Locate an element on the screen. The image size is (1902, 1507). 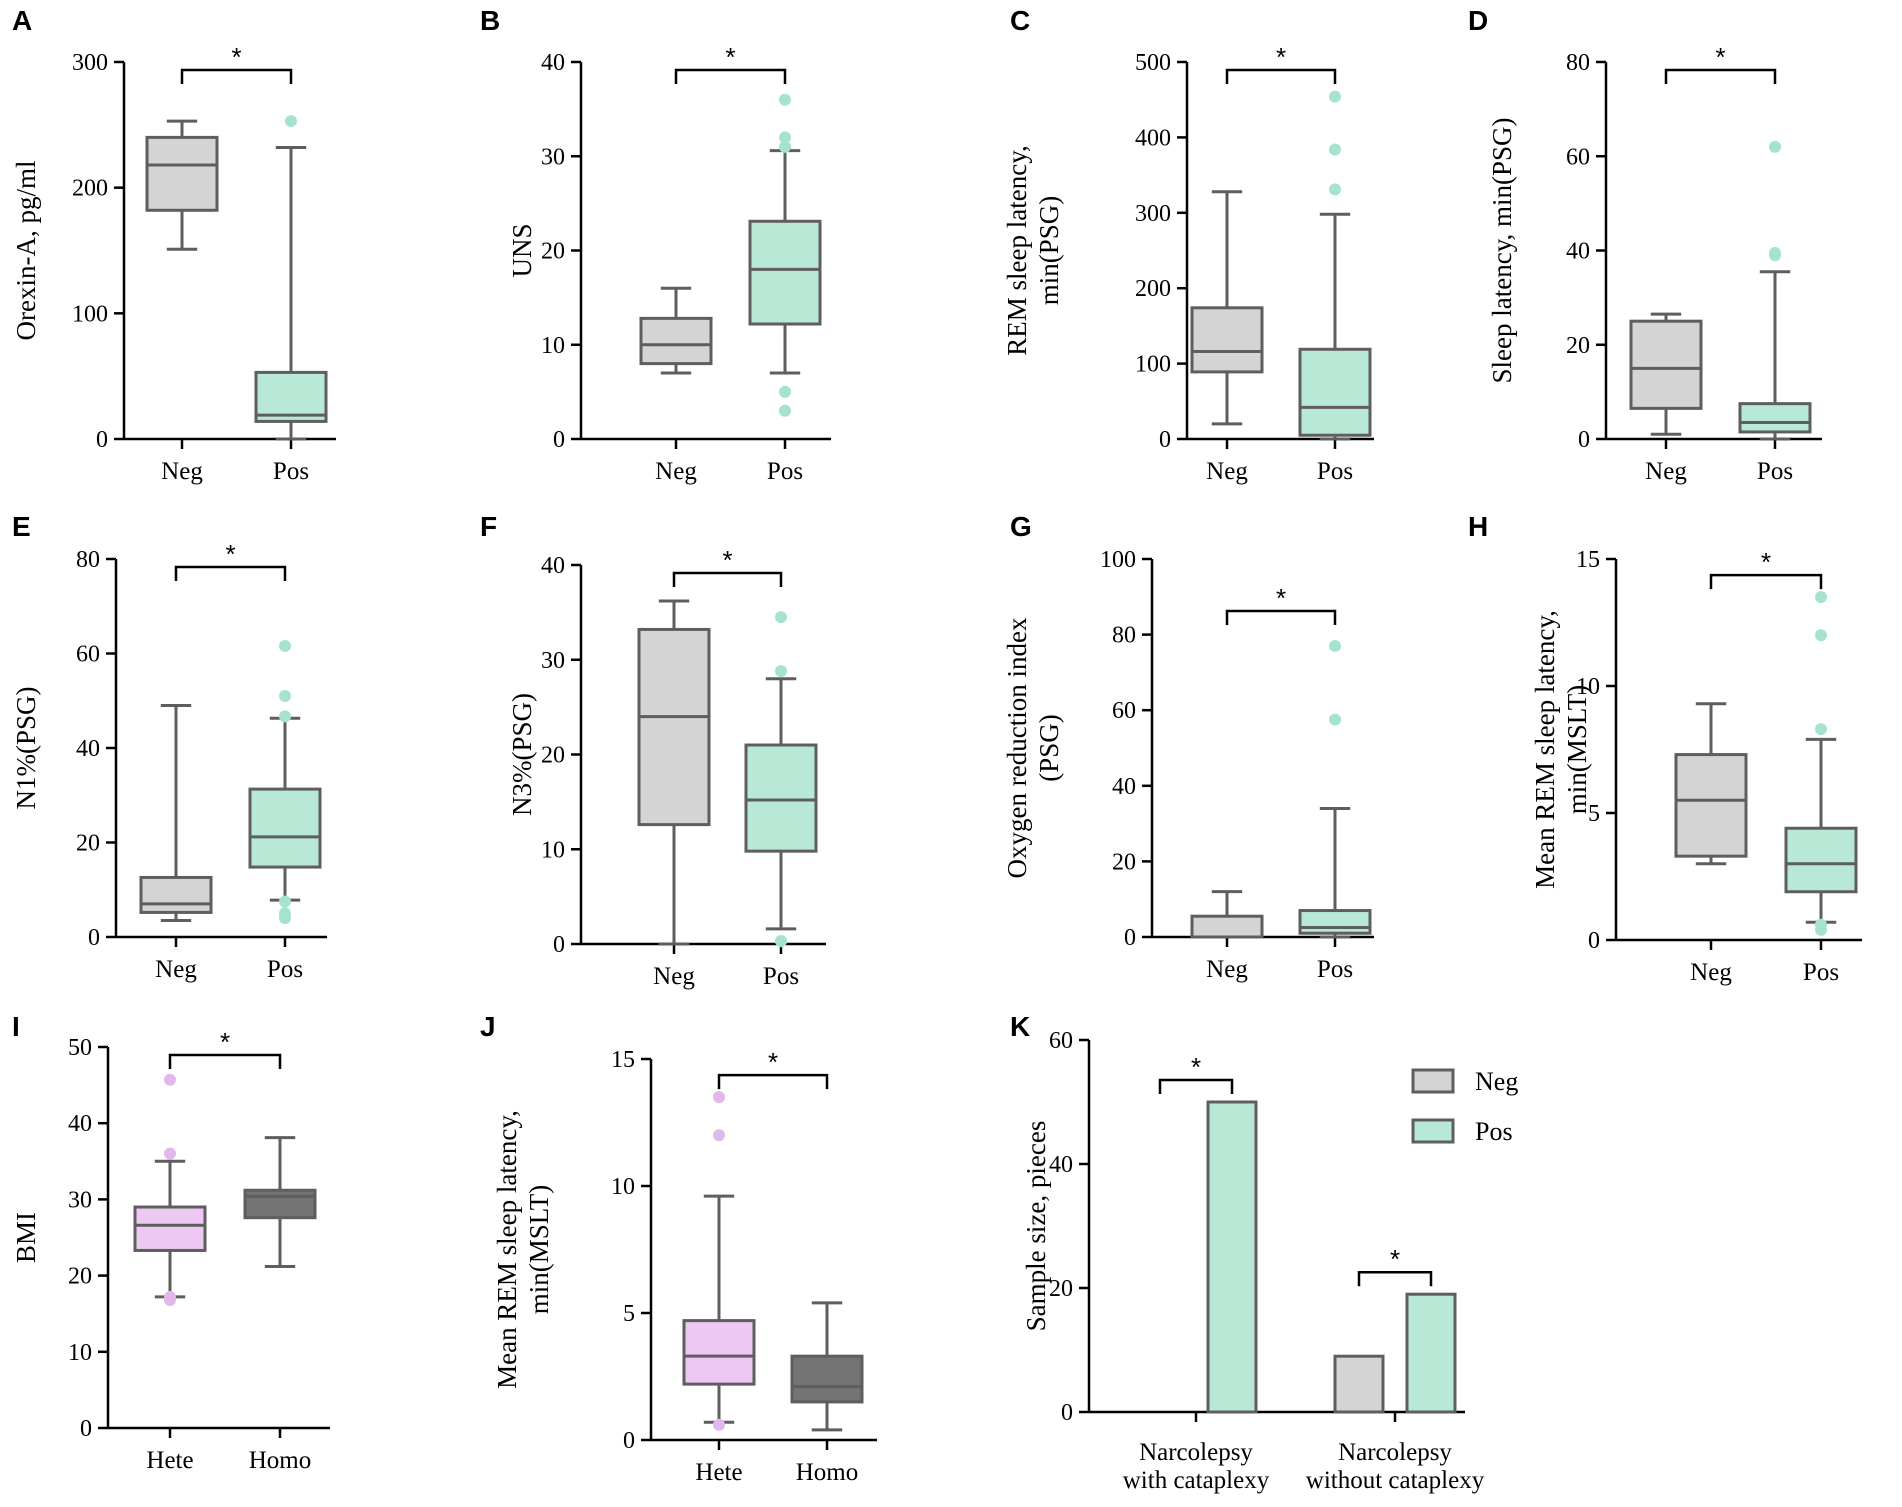
y-axis-title: Sleep latency, min(PSG) is located at coordinates (1502, 251).